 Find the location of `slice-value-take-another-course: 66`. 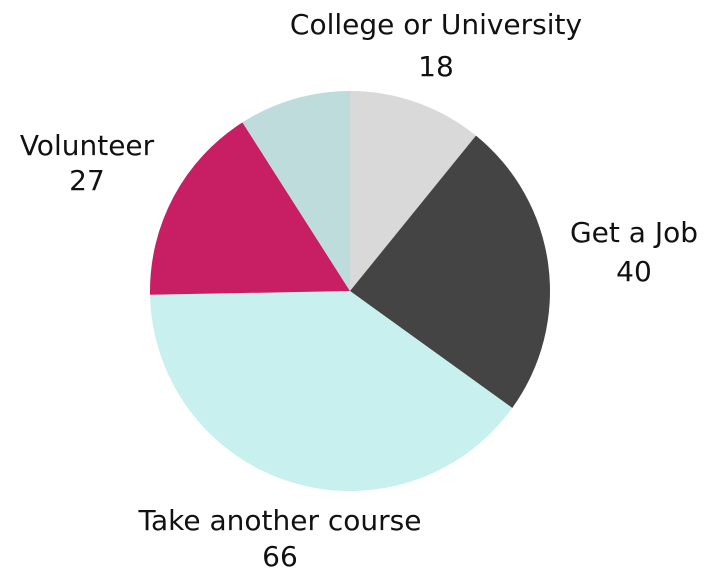

slice-value-take-another-course: 66 is located at coordinates (280, 555).